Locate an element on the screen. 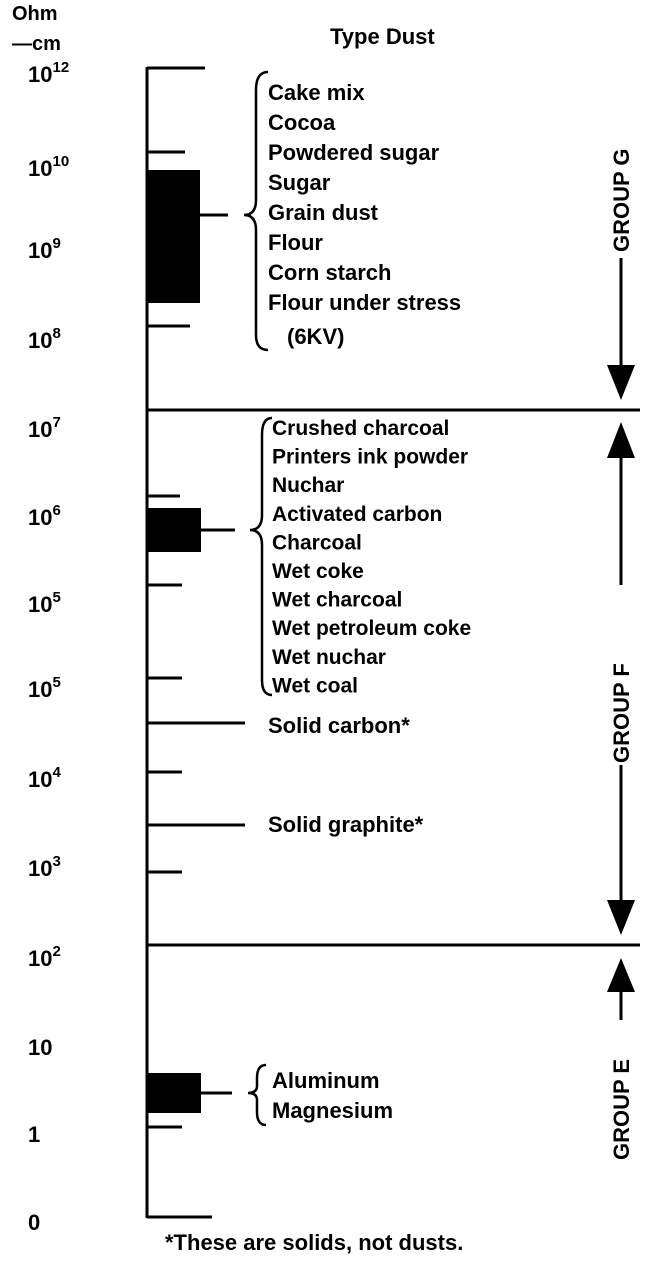 This screenshot has width=654, height=1261. dust-item: Cocoa is located at coordinates (302, 122).